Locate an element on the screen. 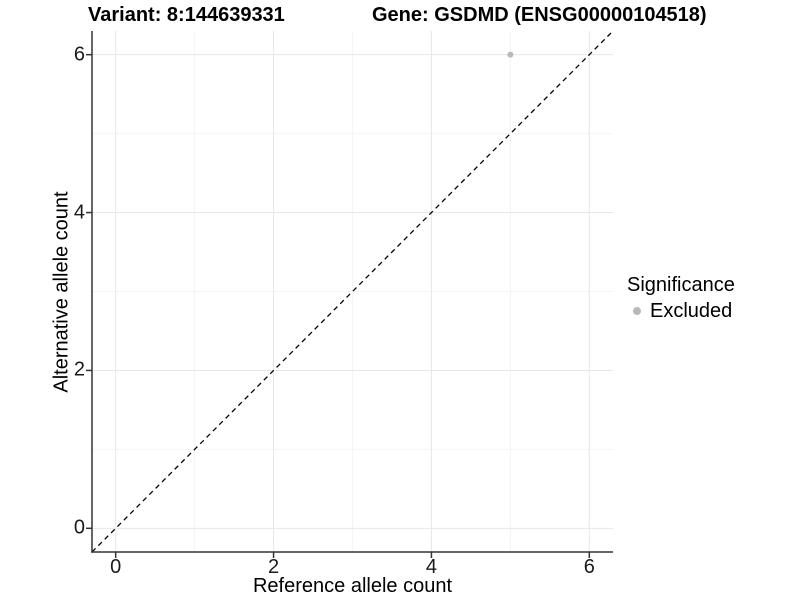 This screenshot has width=800, height=600. legend-point-icon is located at coordinates (637, 311).